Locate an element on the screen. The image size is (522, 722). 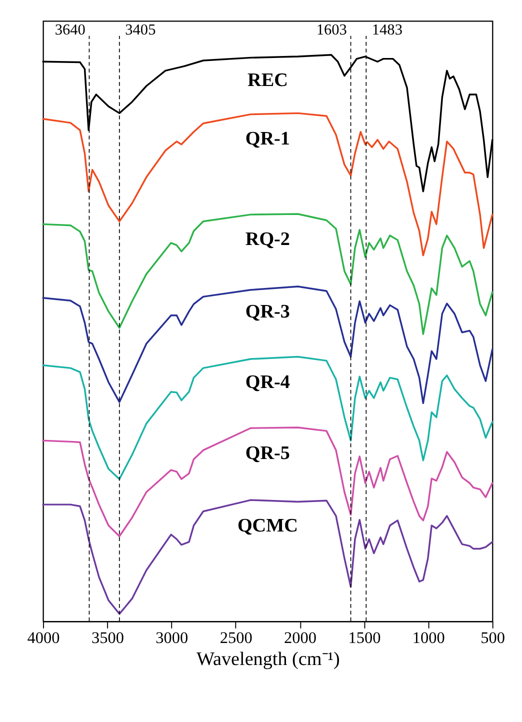
x-axis-title: Wavelength (cm⁻¹) is located at coordinates (268, 659).